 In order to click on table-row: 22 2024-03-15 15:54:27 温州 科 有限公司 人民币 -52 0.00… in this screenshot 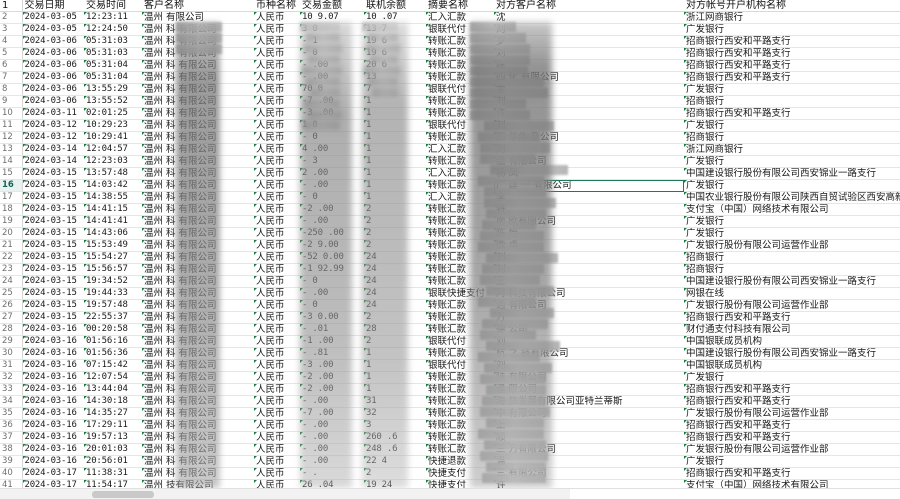, I will do `click(450, 257)`.